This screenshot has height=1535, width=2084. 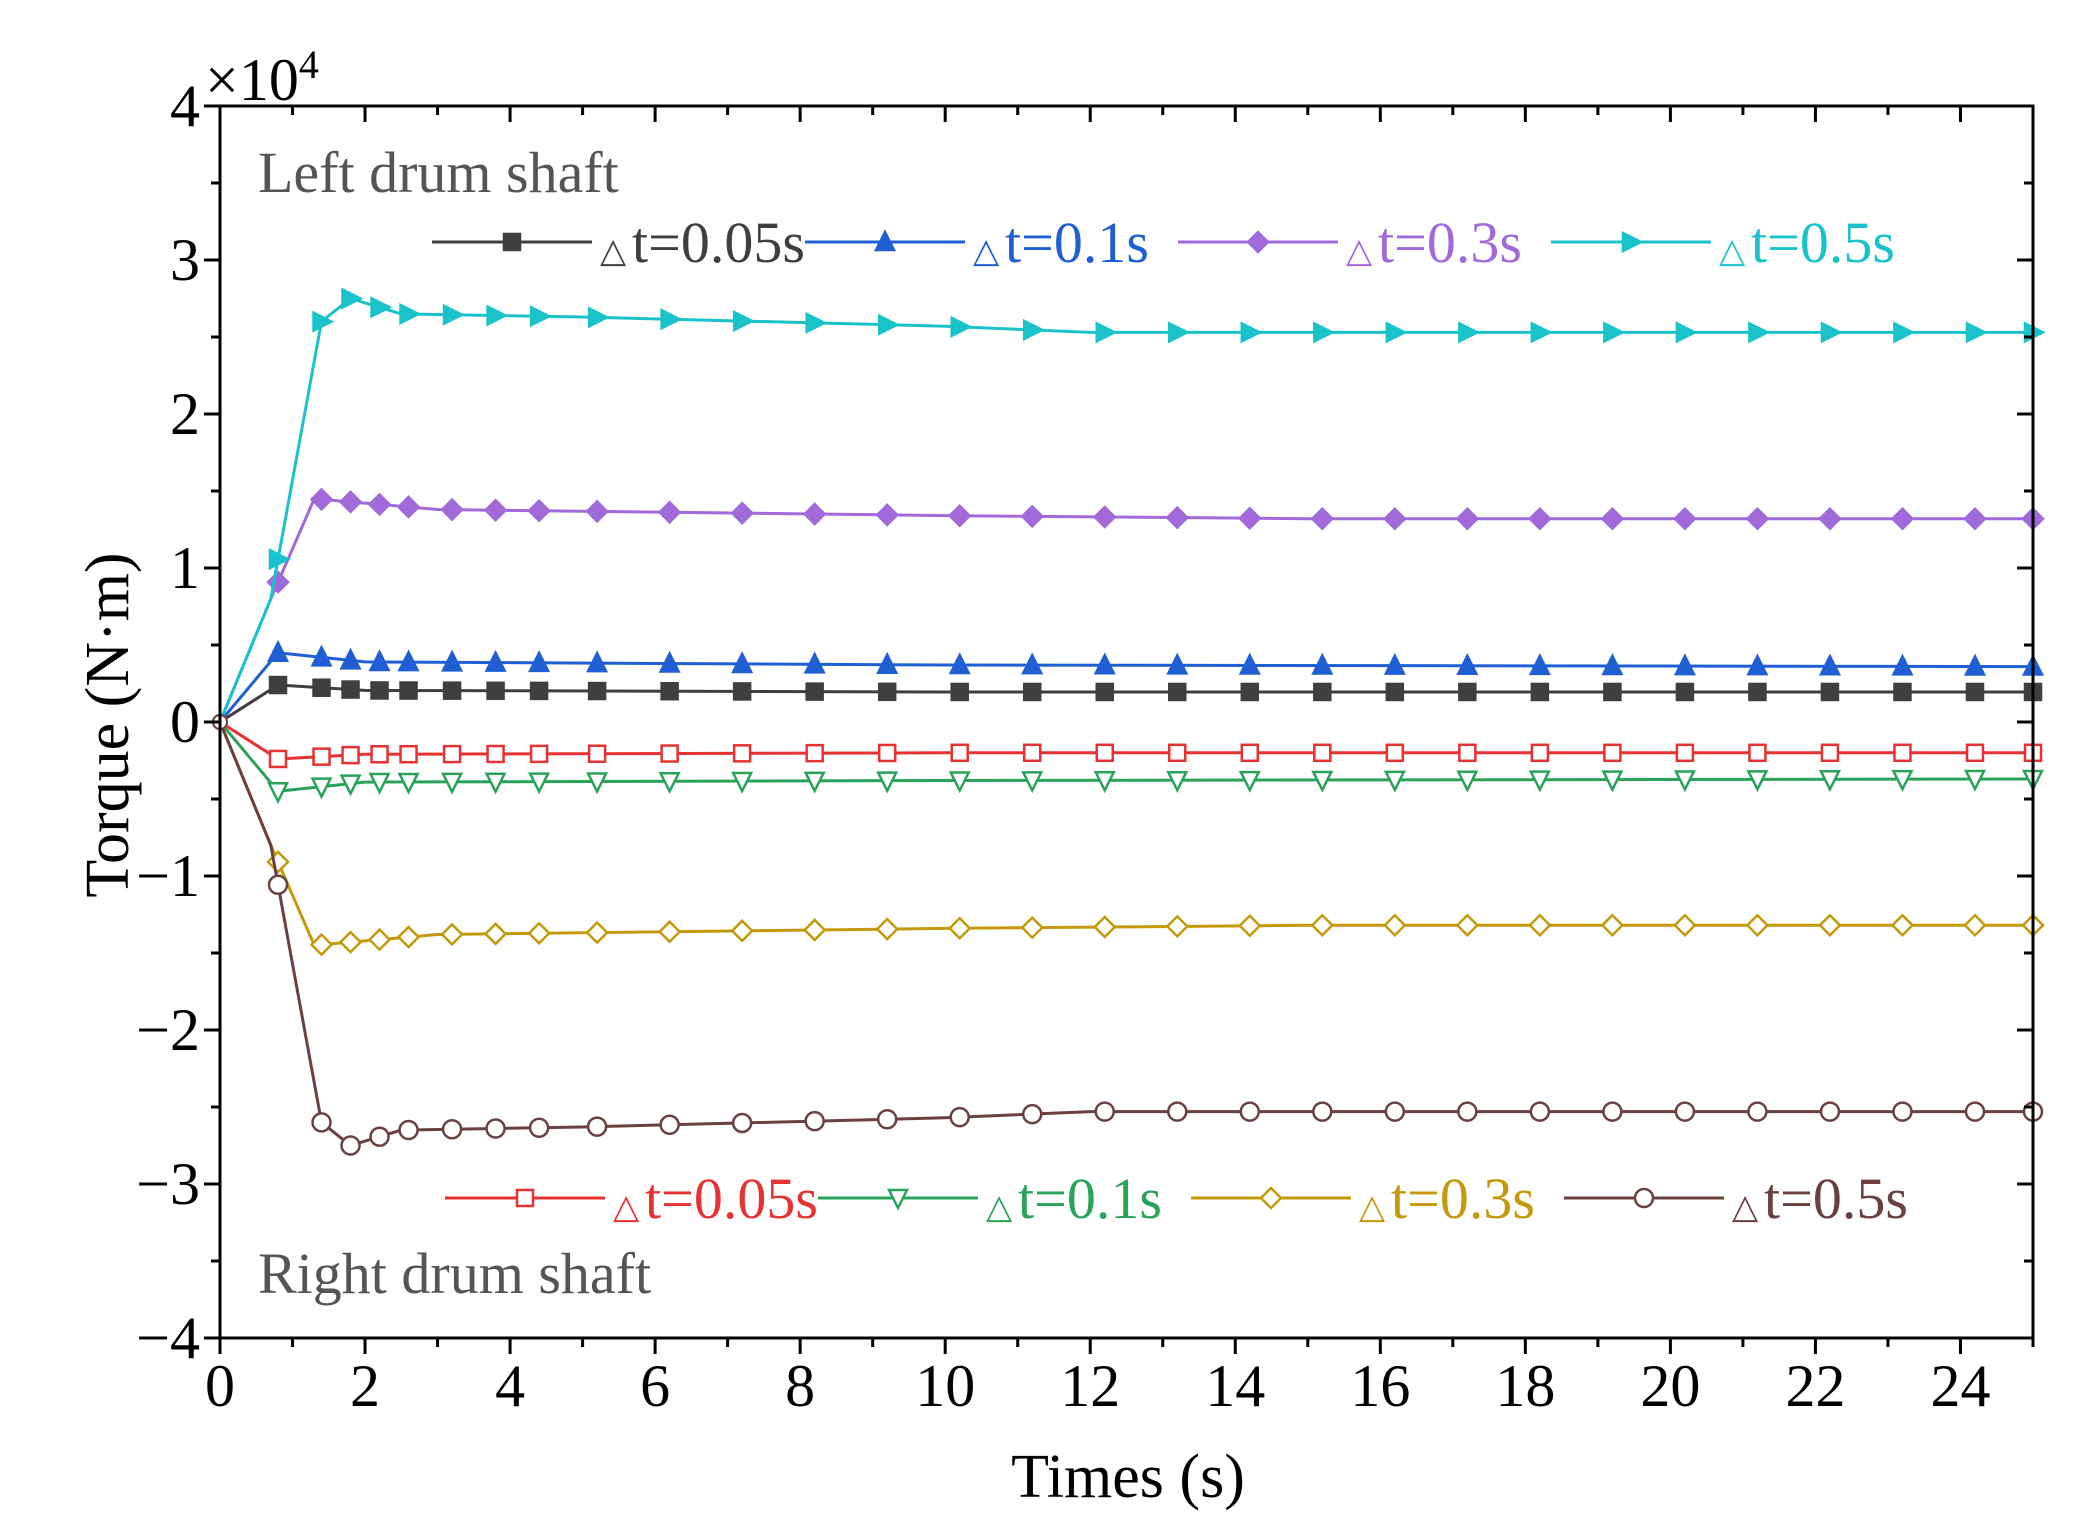 What do you see at coordinates (1127, 702) in the screenshot?
I see `series-left-t005s` at bounding box center [1127, 702].